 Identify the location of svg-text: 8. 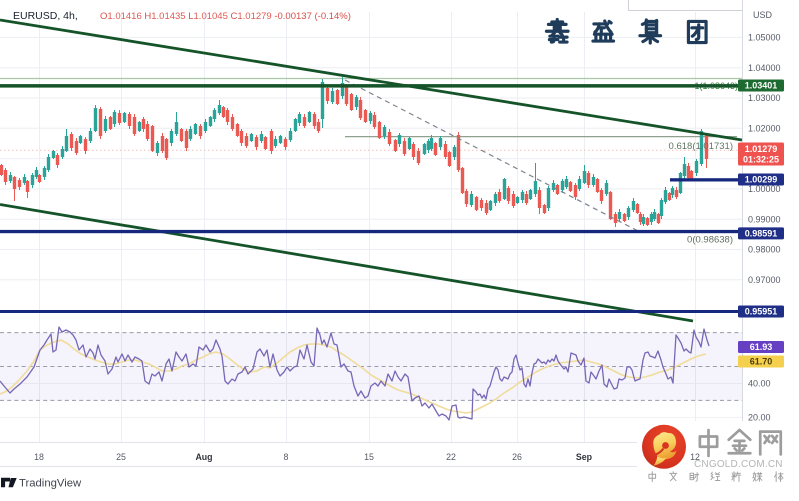
(286, 457).